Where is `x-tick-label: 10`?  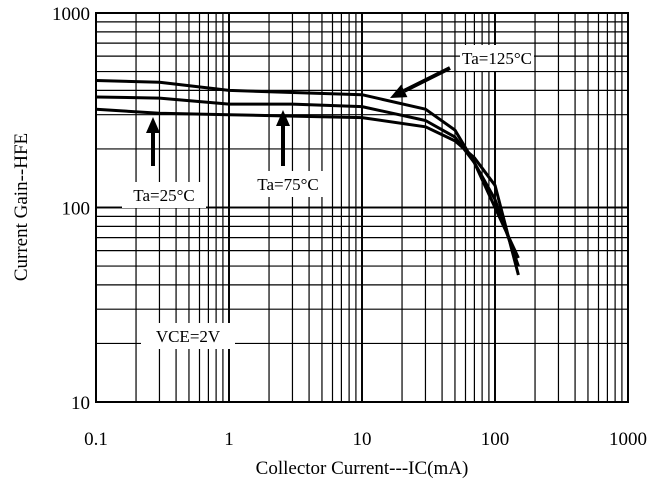
x-tick-label: 10 is located at coordinates (362, 439).